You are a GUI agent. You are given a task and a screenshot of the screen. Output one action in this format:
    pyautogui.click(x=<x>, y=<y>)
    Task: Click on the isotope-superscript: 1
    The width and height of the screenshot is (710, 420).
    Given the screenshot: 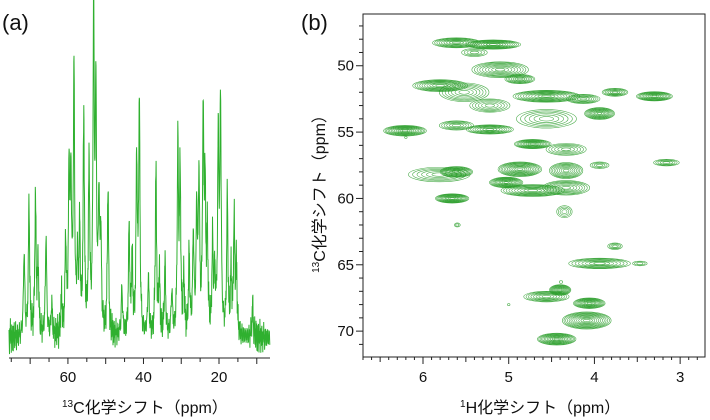 What is the action you would take?
    pyautogui.click(x=463, y=404)
    